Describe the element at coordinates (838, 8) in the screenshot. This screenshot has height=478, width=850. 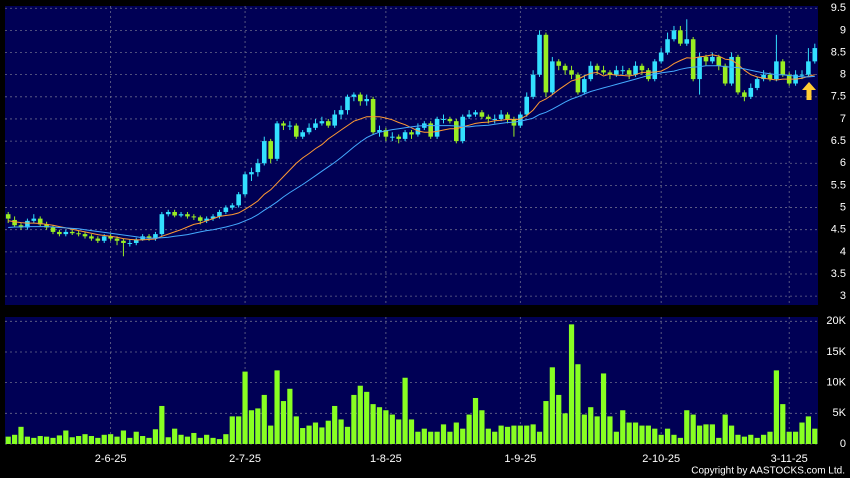
I see `y-tick-label: 9.5` at that location.